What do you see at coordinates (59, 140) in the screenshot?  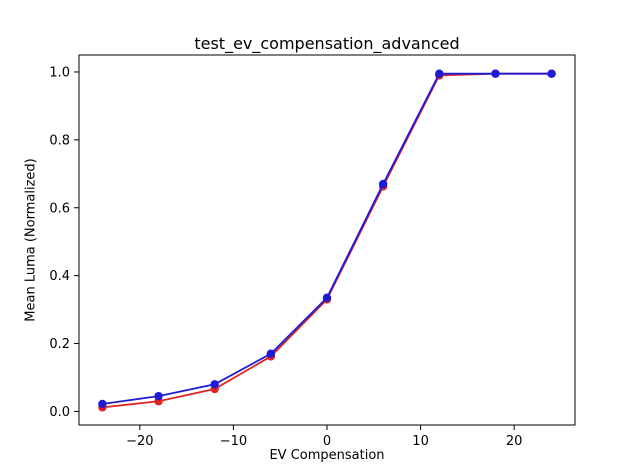 I see `y-tick-label: 0.8` at bounding box center [59, 140].